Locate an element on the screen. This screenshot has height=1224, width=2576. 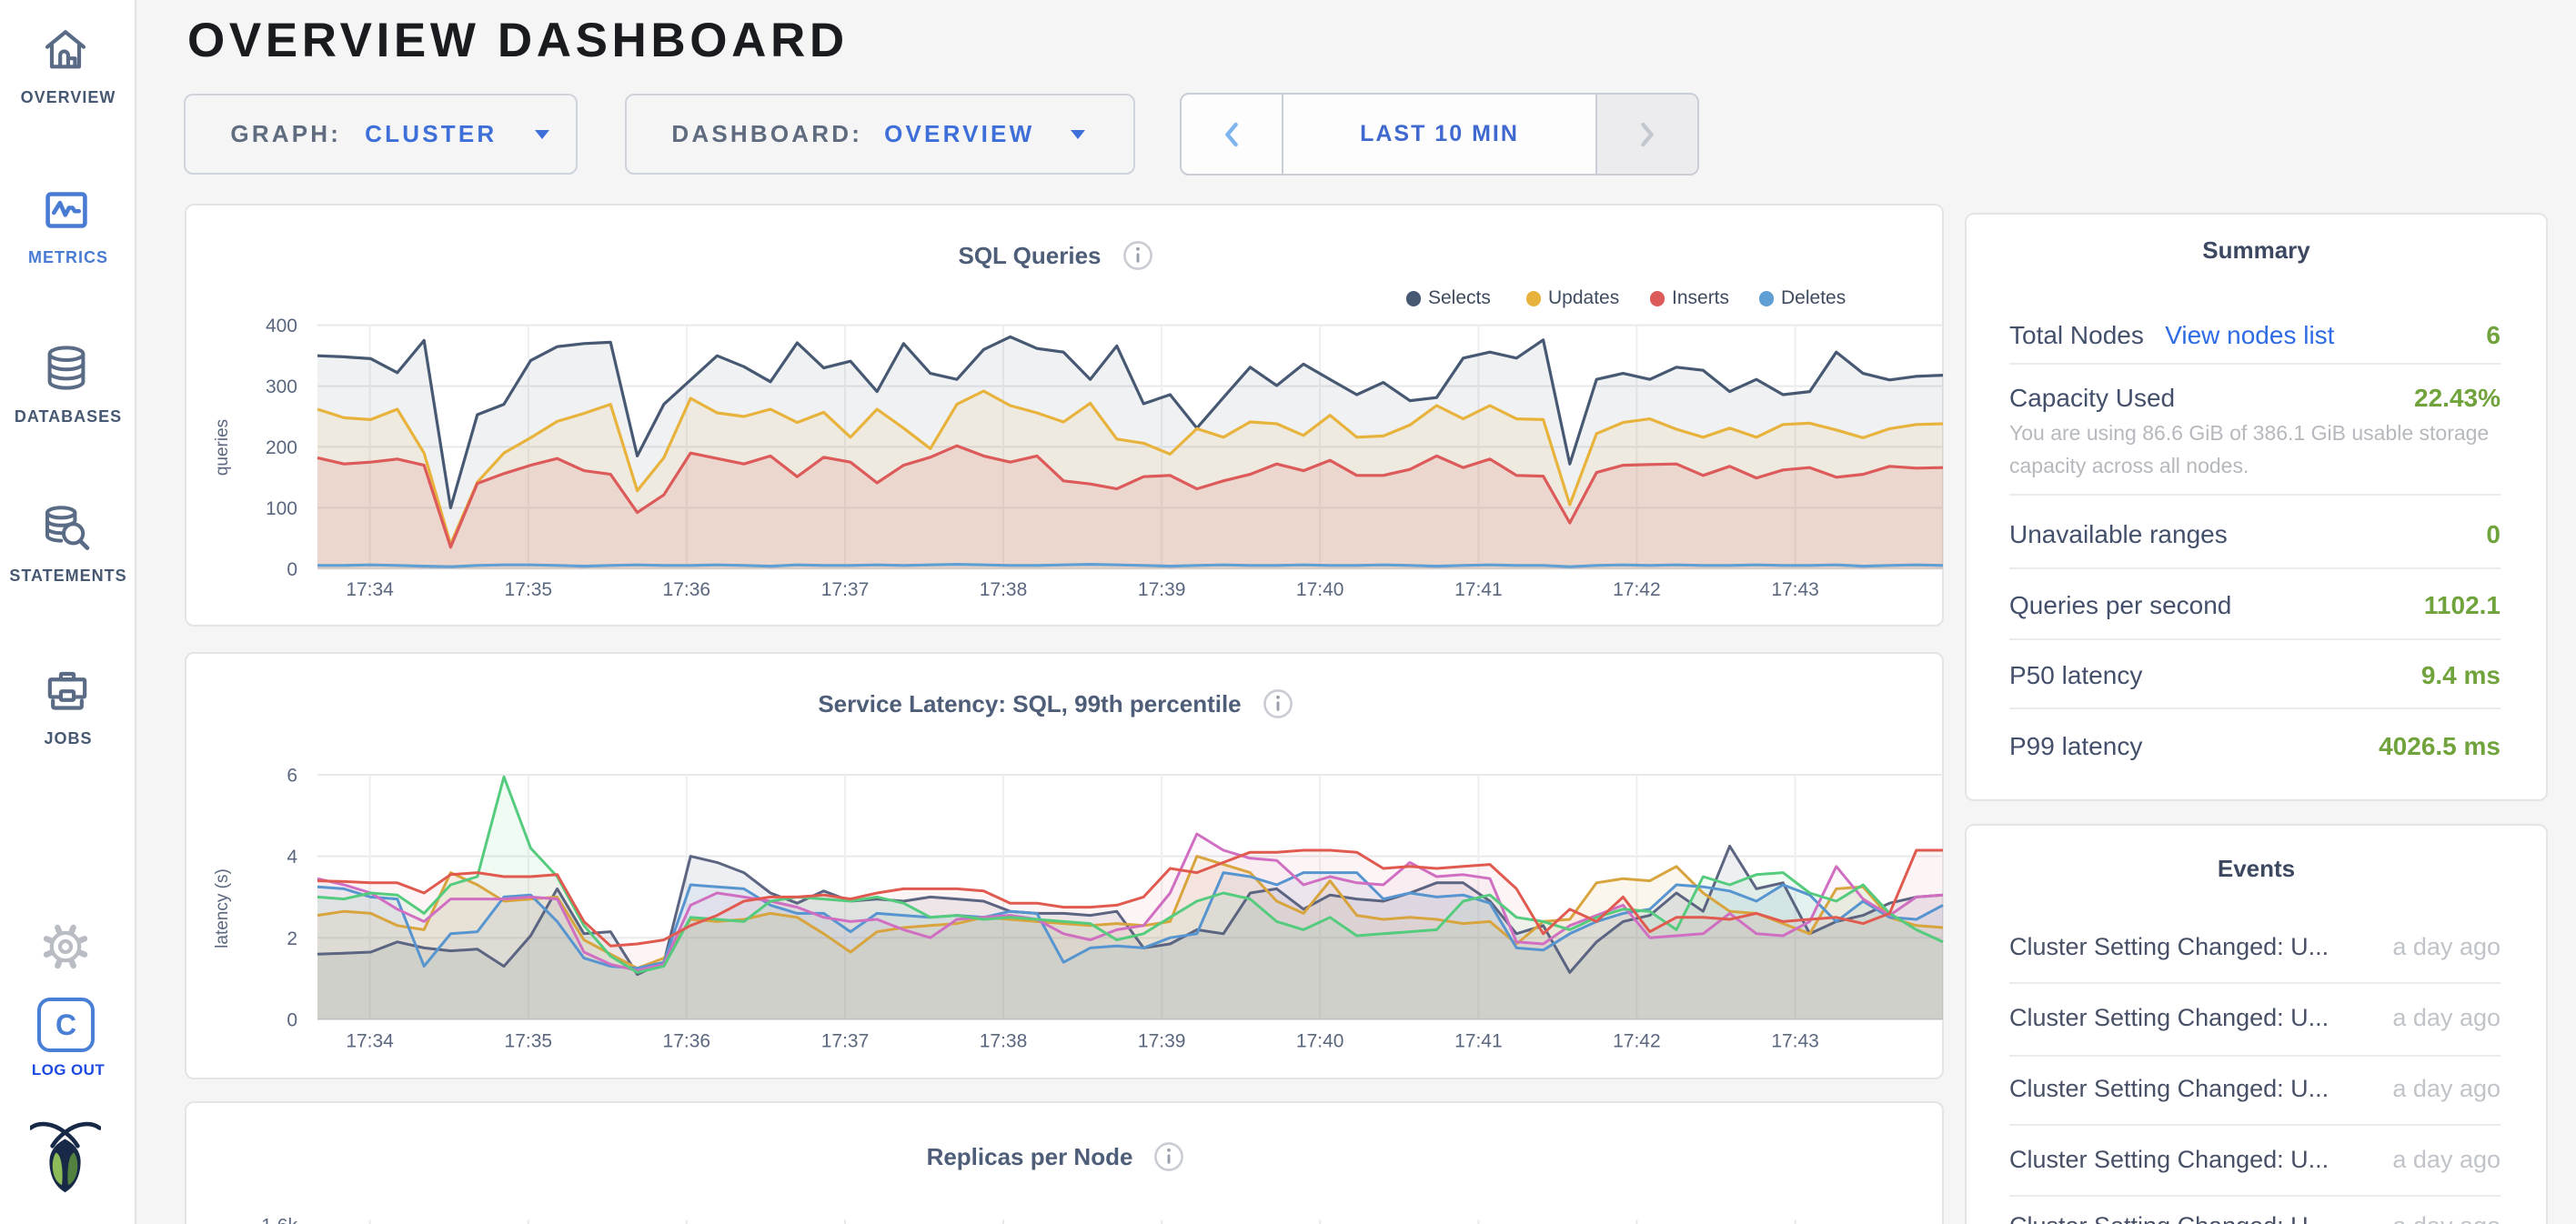
svg-text: 2 is located at coordinates (292, 938).